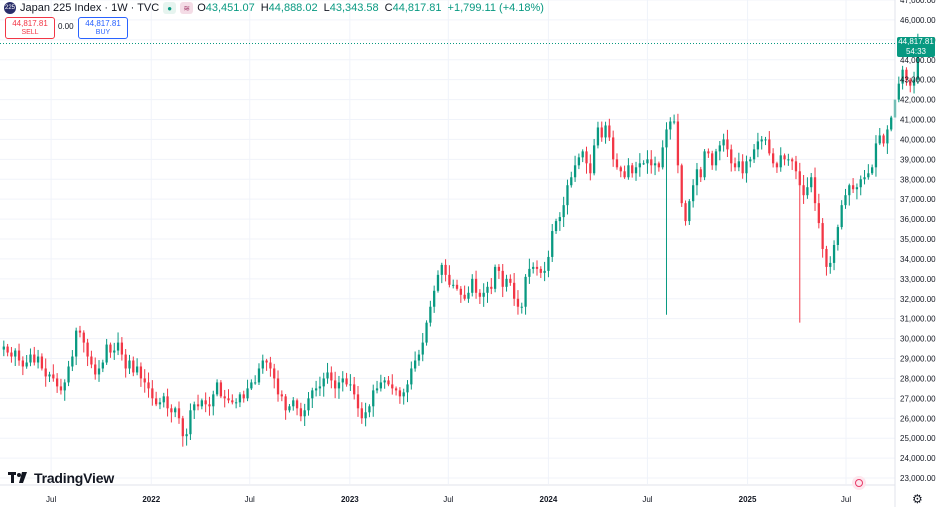 This screenshot has width=936, height=507. I want to click on y-tick-label: 29,000.00, so click(918, 359).